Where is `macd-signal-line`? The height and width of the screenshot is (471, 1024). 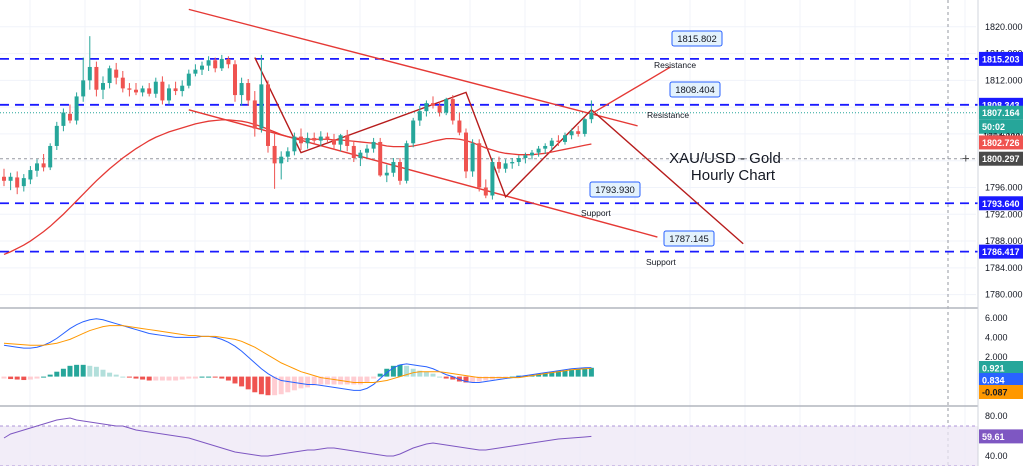
macd-signal-line is located at coordinates (297, 354).